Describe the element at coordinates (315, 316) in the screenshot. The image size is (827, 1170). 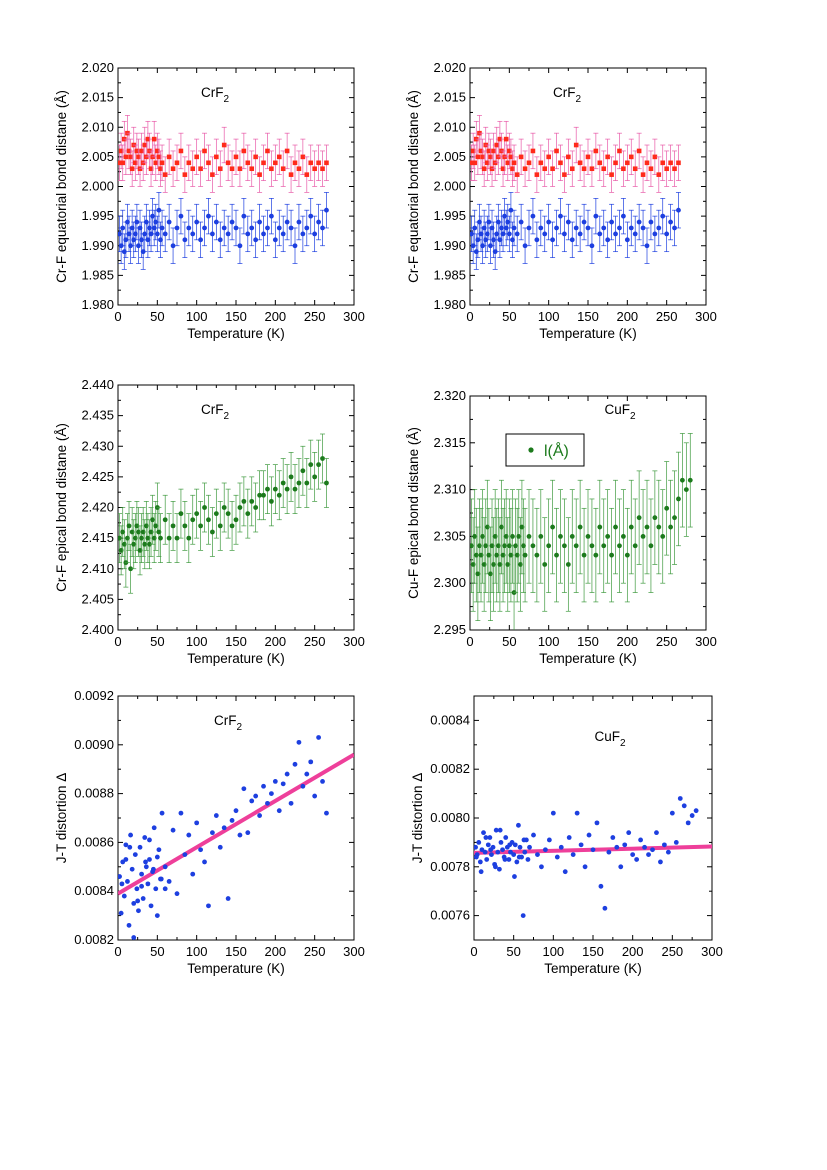
I see `x-tick-label: 250` at that location.